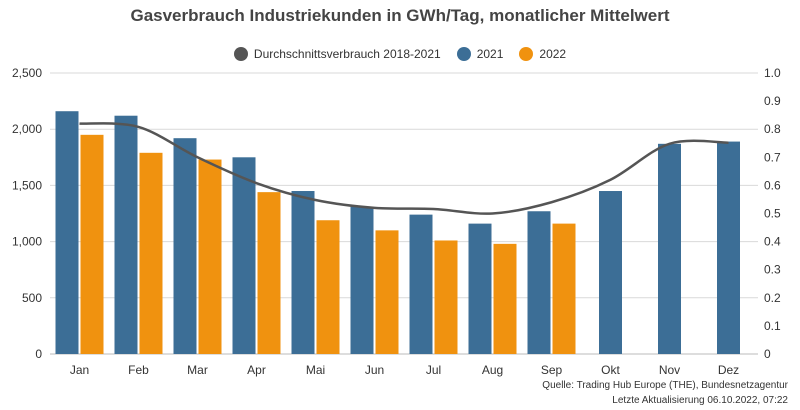  Describe the element at coordinates (38, 354) in the screenshot. I see `y-tick-label: 0` at that location.